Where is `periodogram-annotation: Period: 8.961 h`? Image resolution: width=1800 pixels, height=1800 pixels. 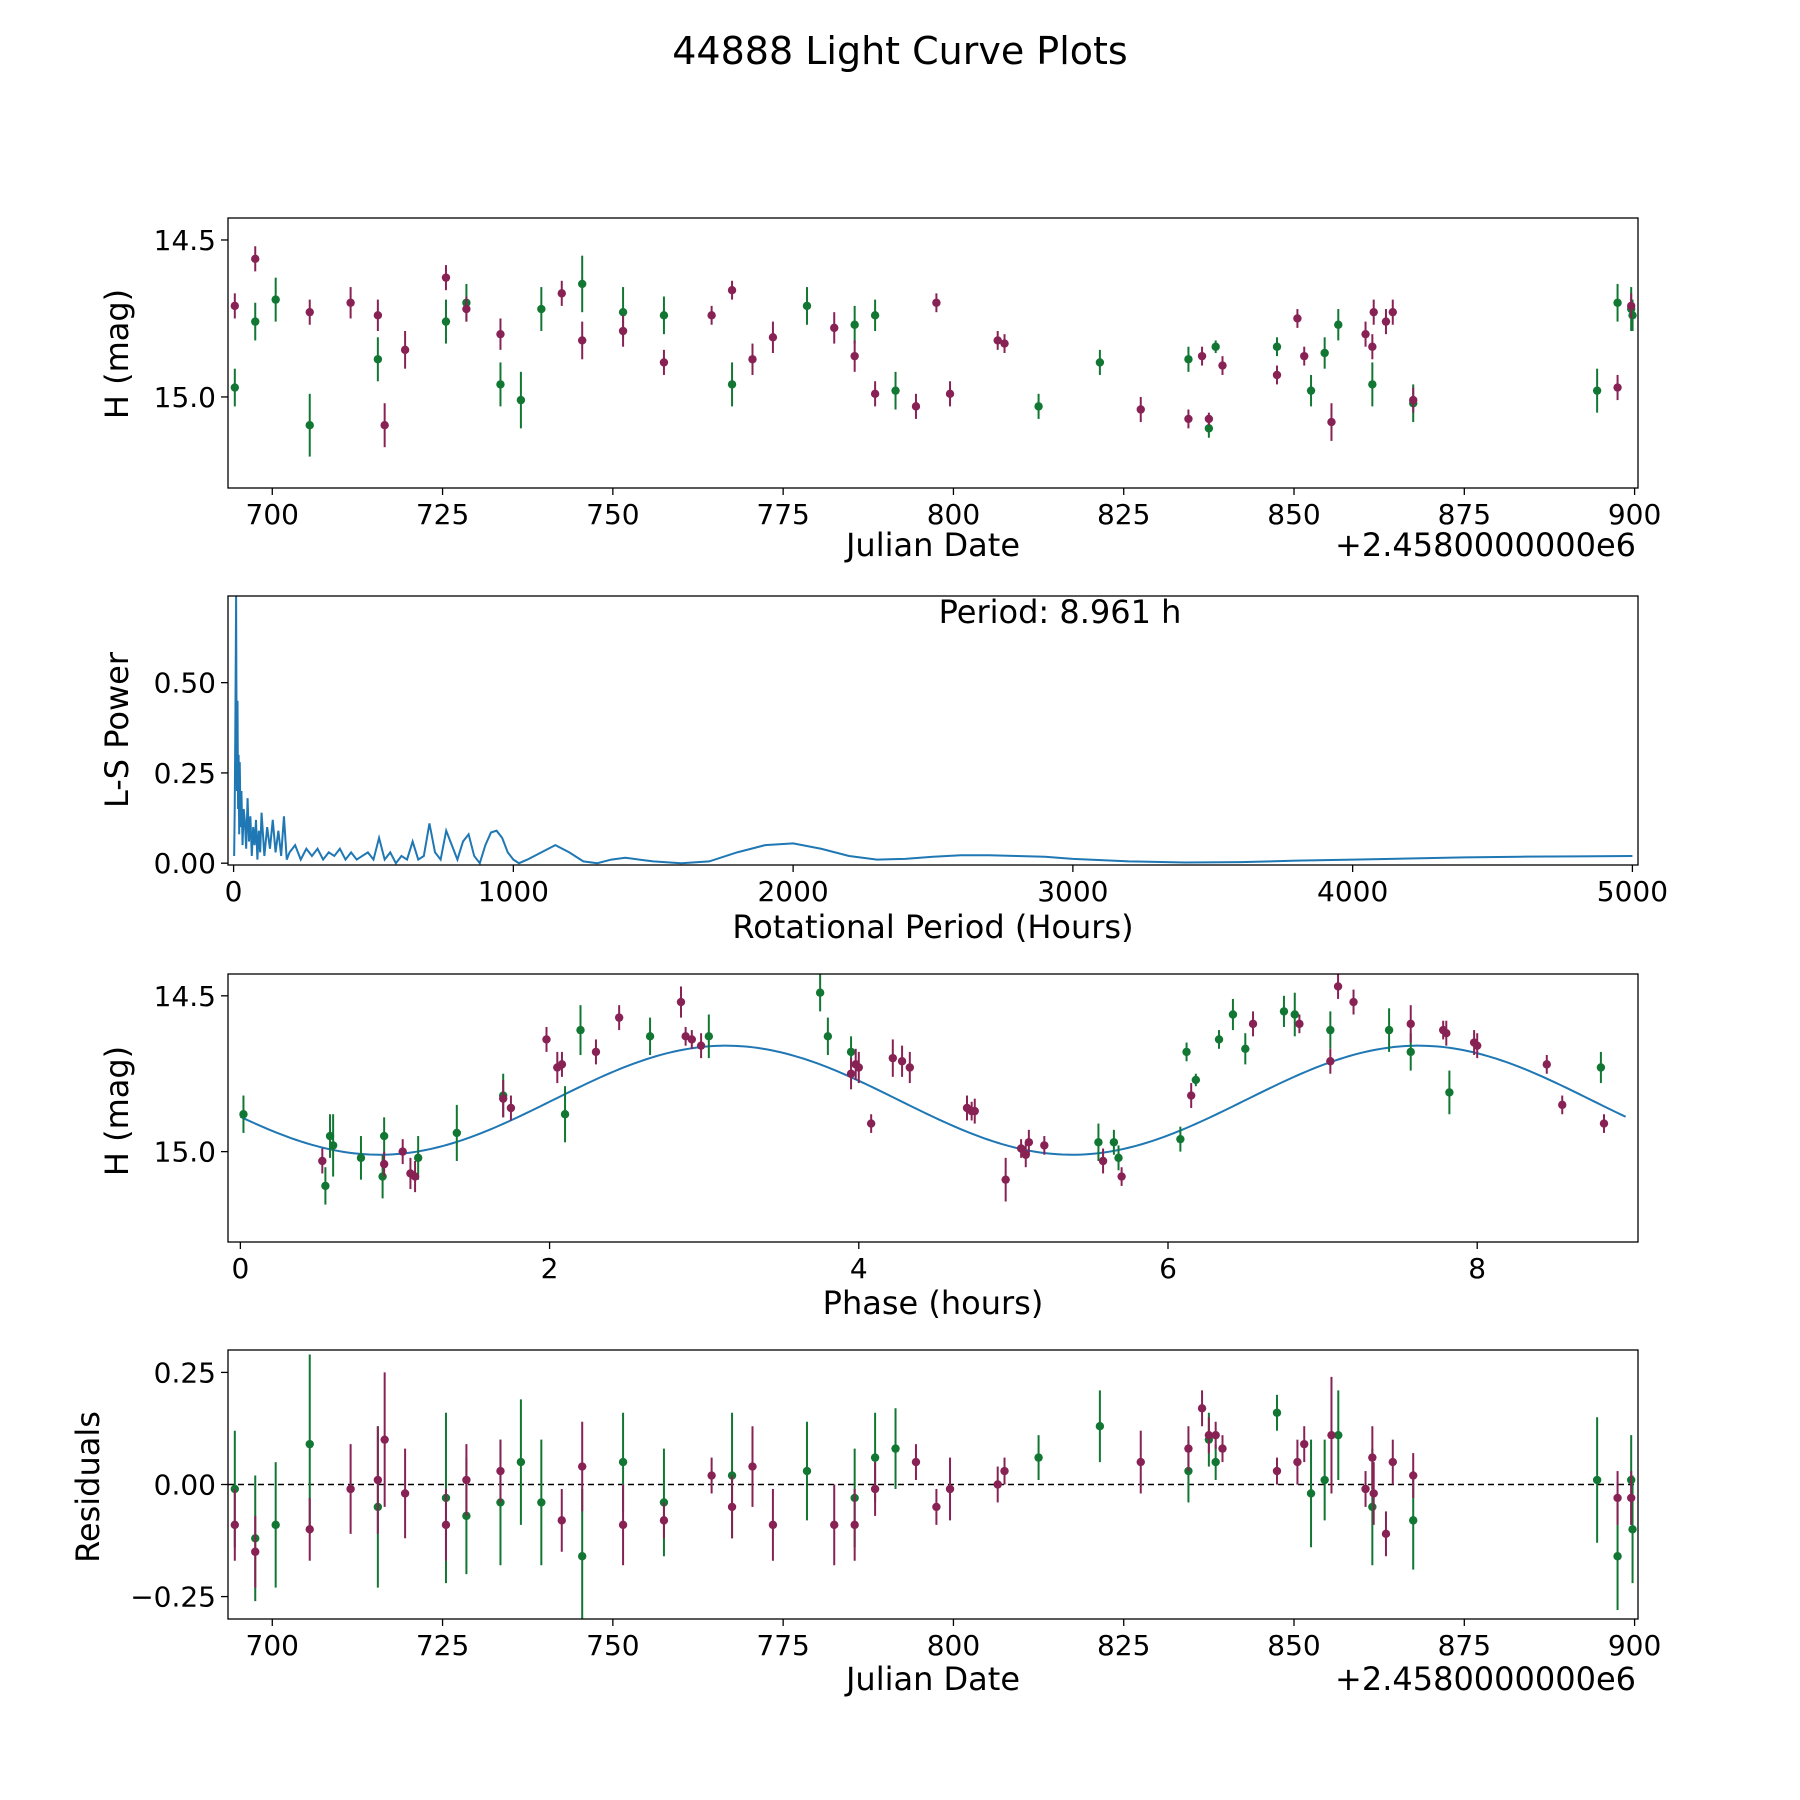
periodogram-annotation: Period: 8.961 h is located at coordinates (1060, 612).